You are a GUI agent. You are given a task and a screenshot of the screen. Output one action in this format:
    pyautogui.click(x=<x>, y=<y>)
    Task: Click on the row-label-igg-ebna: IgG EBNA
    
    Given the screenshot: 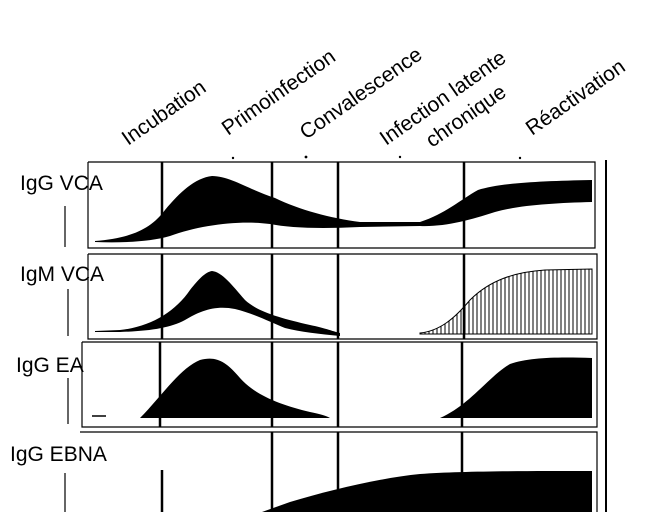 What is the action you would take?
    pyautogui.click(x=58, y=454)
    